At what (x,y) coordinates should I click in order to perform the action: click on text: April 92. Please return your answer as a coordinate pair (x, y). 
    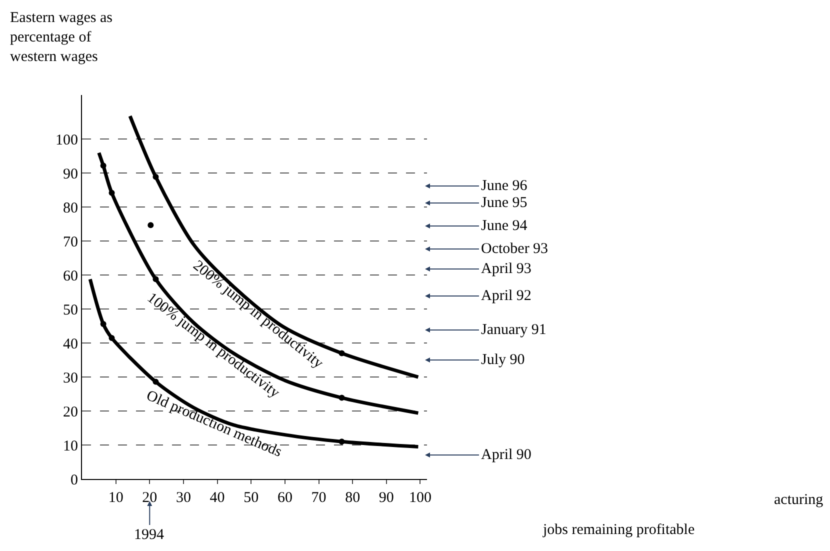
    Looking at the image, I should click on (506, 296).